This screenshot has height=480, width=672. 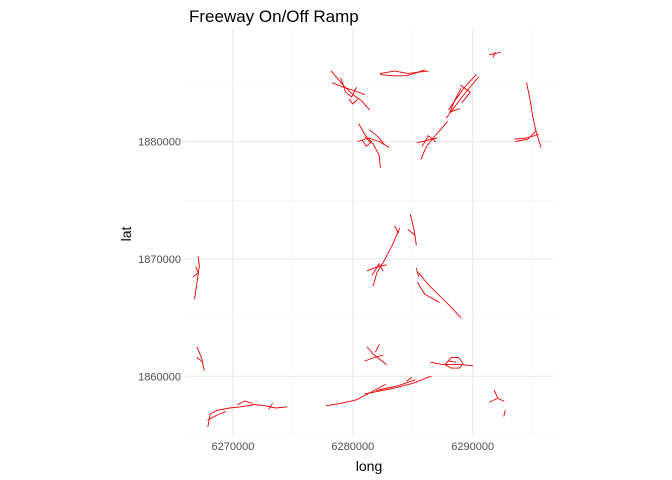 I want to click on ramp-center-thin, so click(x=412, y=229).